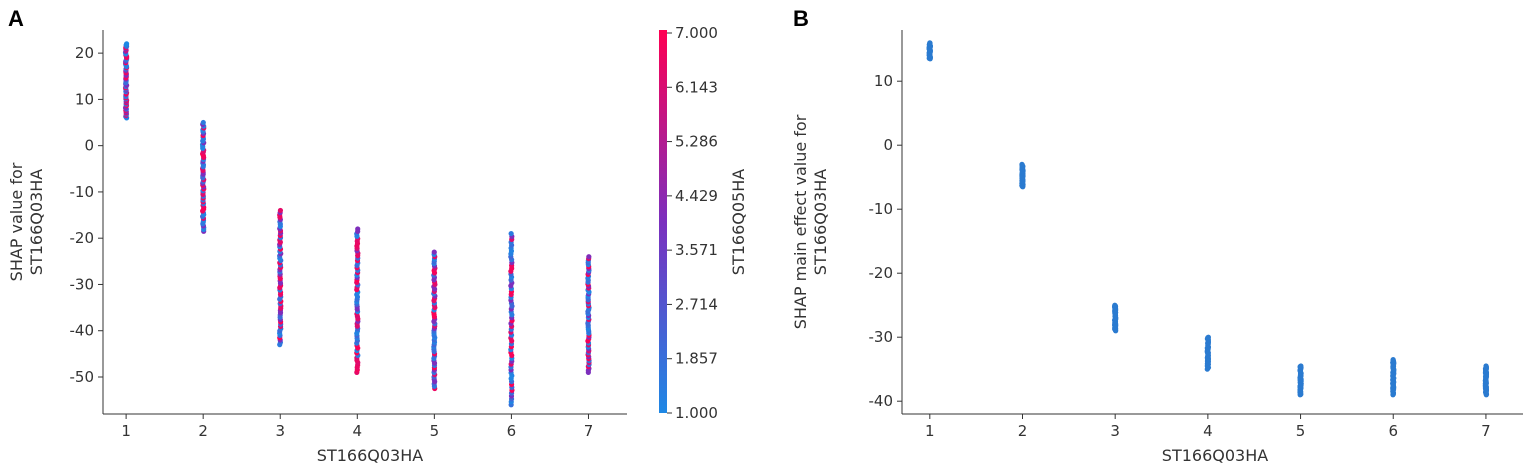  I want to click on panel-b-y-tick-label: 0, so click(888, 145).